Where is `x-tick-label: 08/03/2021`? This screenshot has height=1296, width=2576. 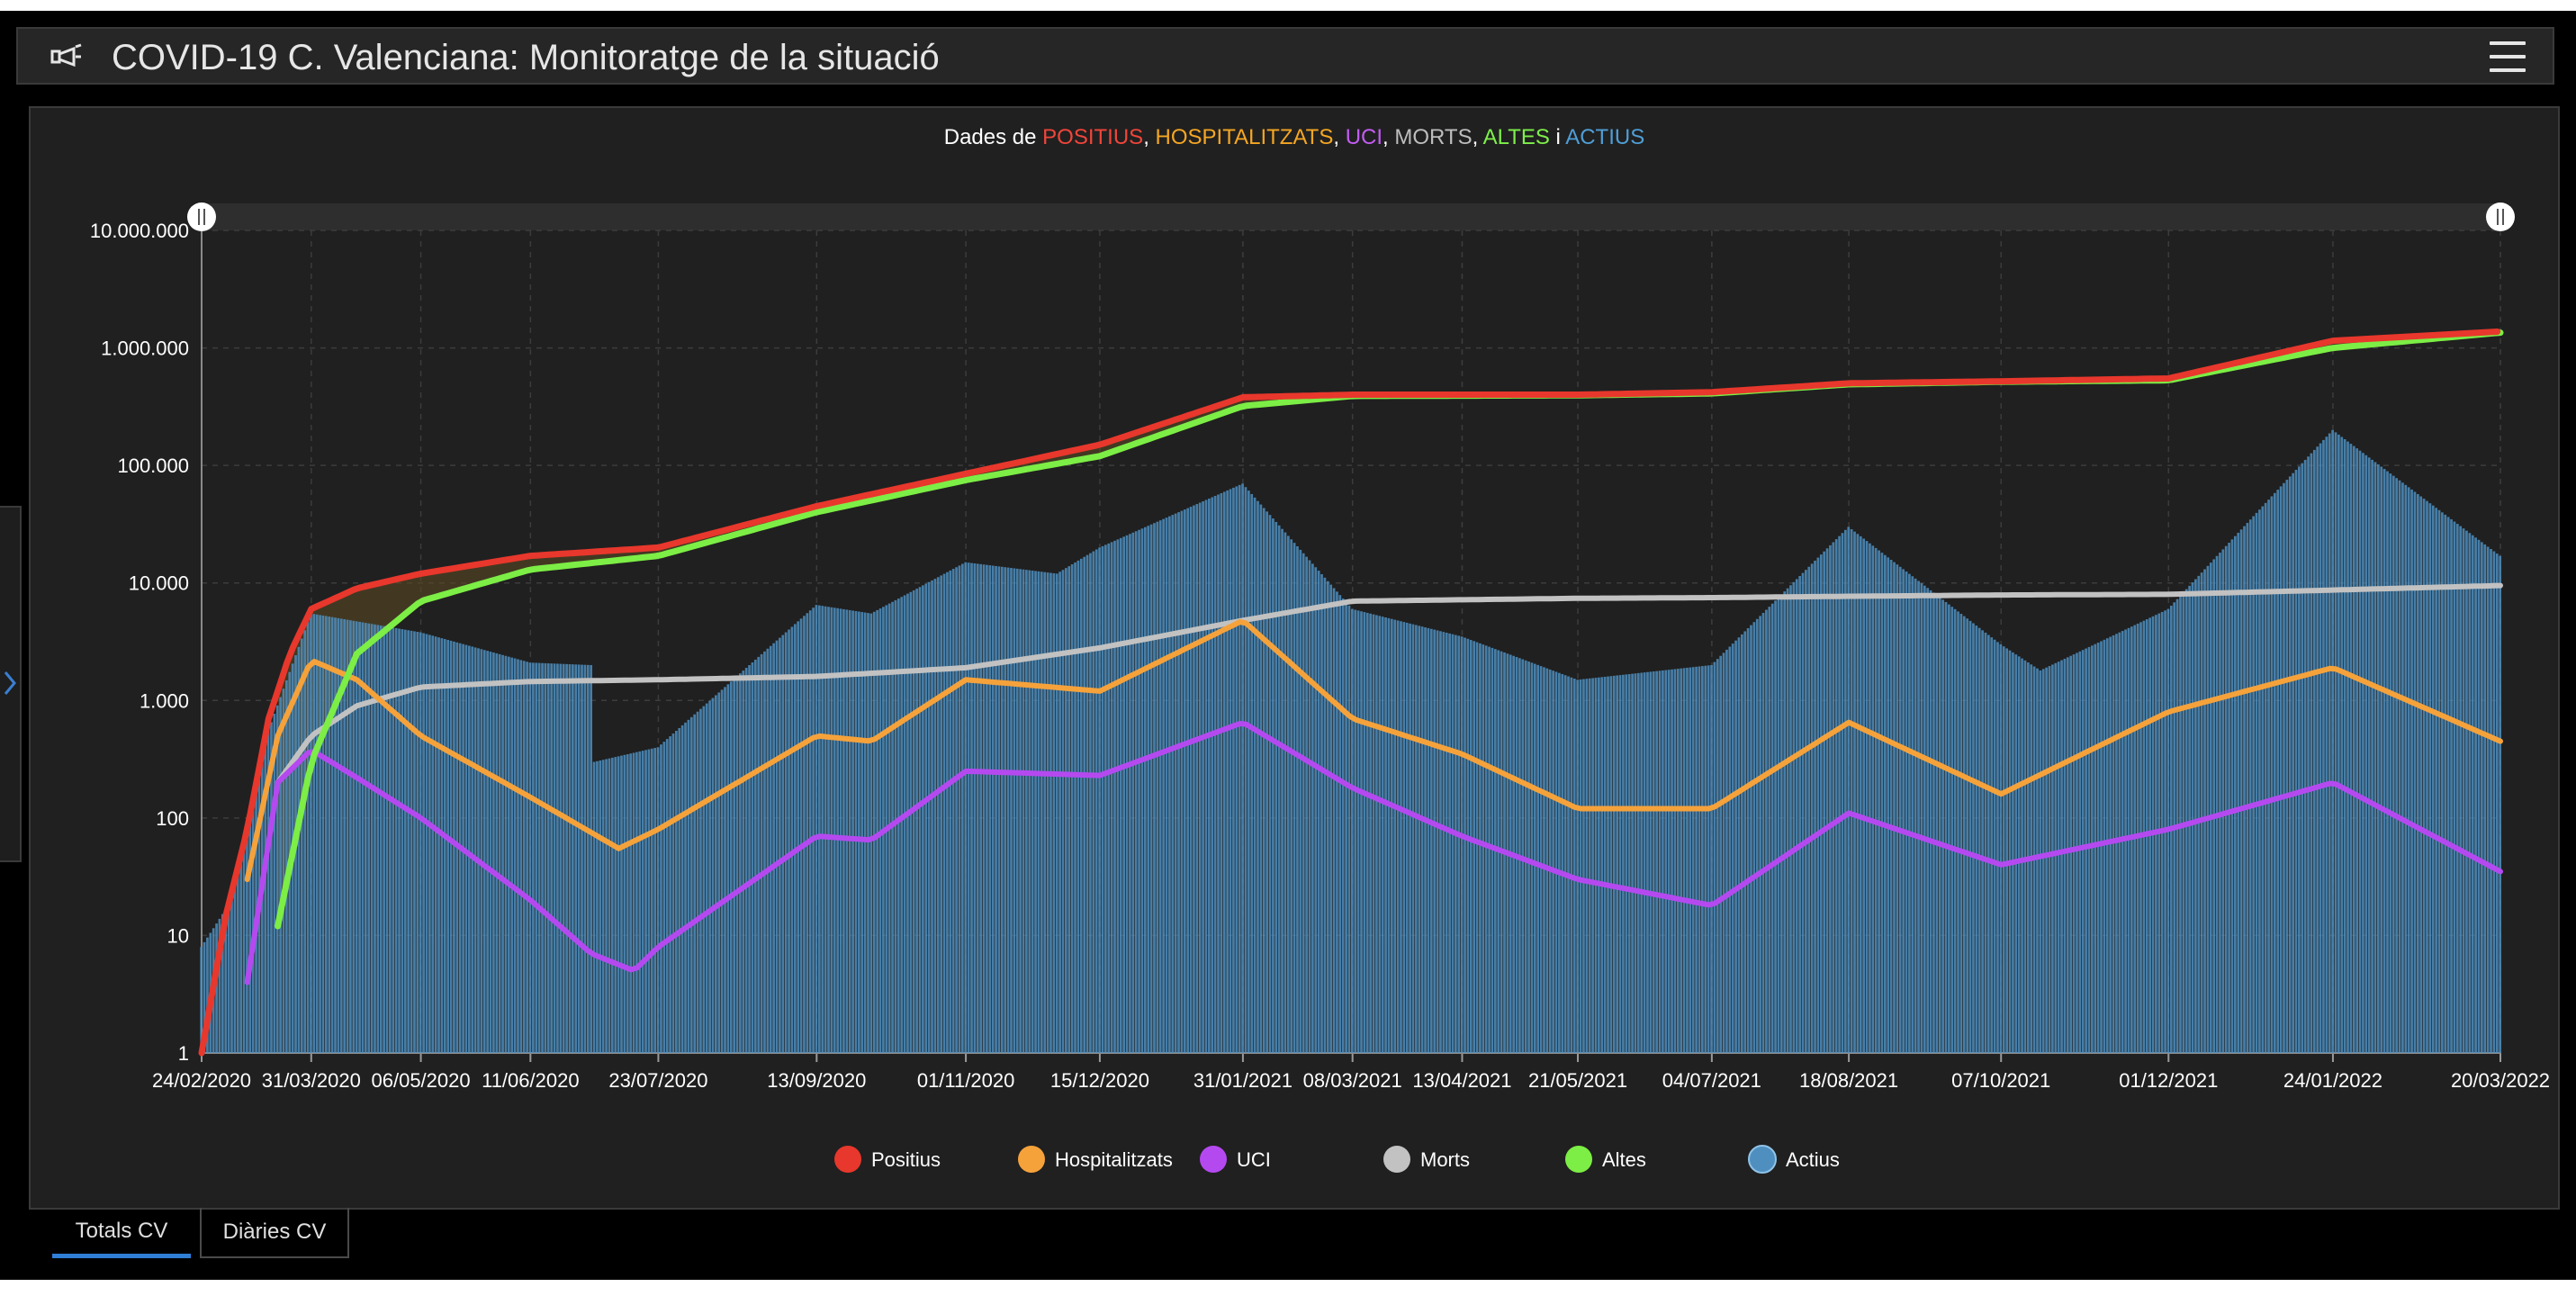
x-tick-label: 08/03/2021 is located at coordinates (1352, 1081).